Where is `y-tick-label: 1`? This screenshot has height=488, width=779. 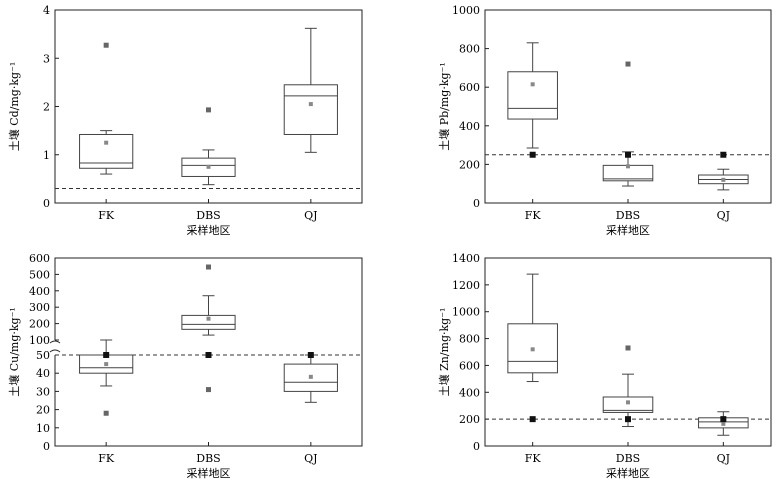 y-tick-label: 1 is located at coordinates (46, 155).